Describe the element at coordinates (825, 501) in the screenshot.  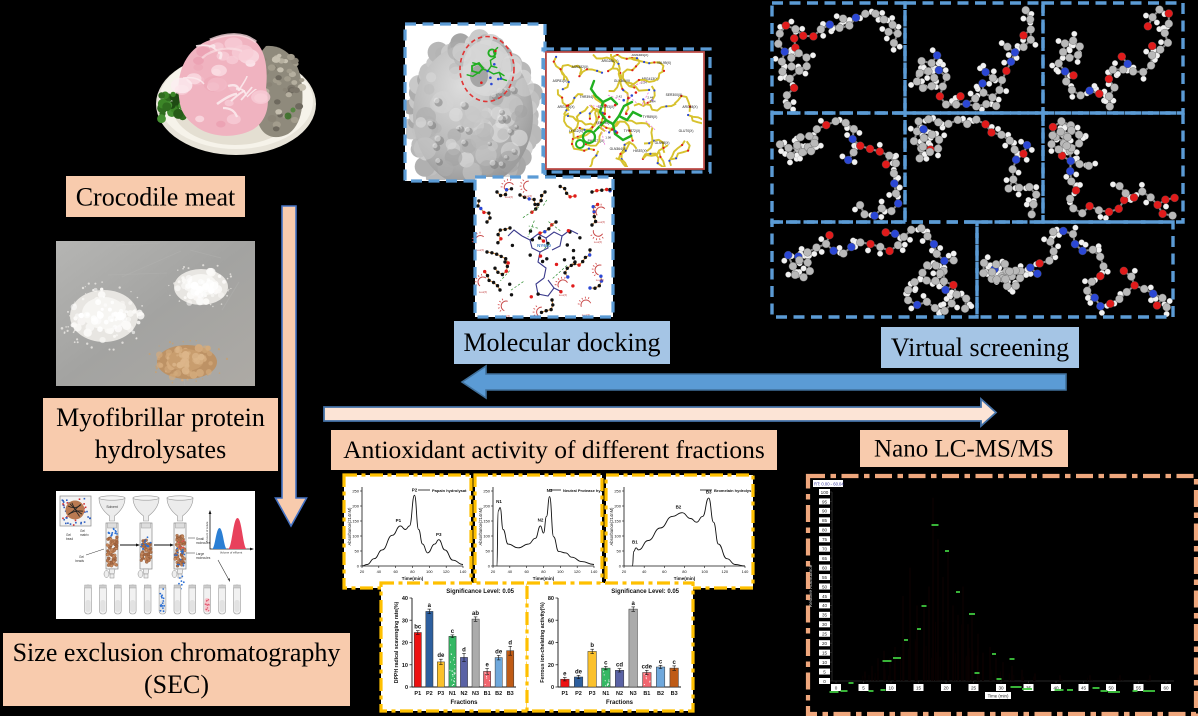
I see `svg-text: 95` at that location.